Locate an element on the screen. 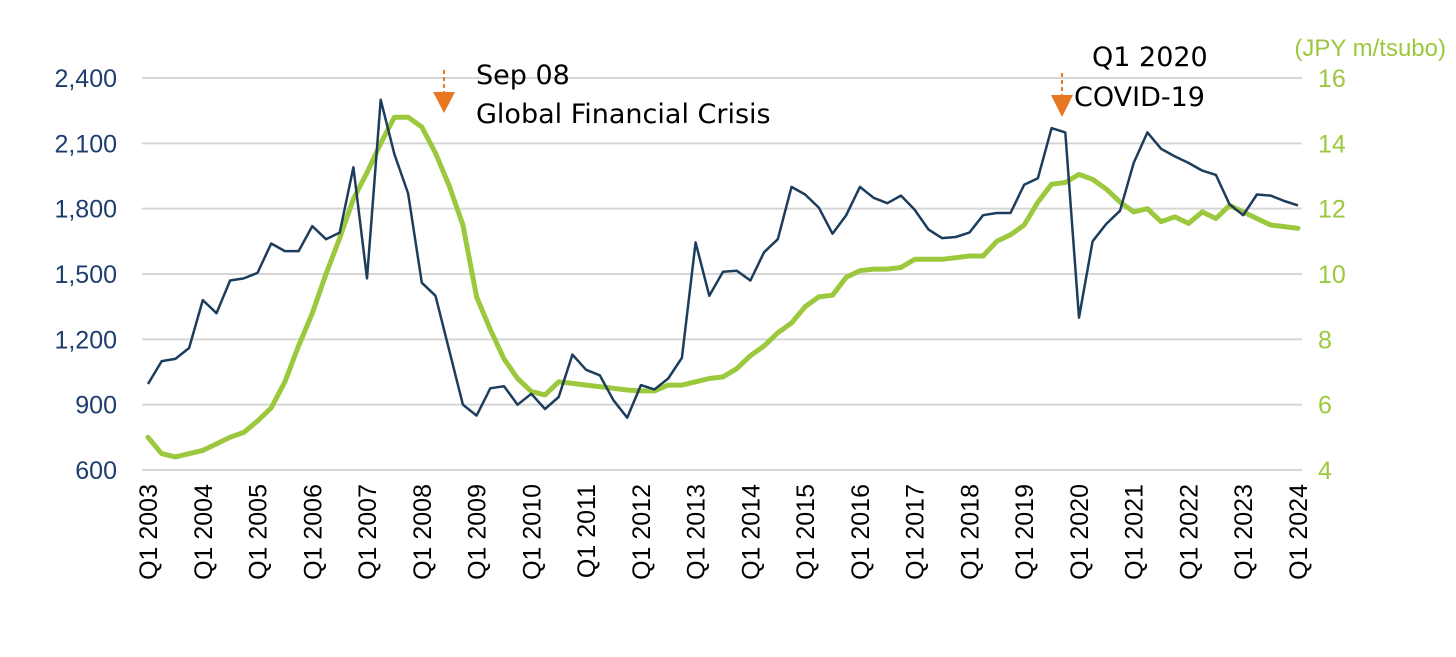 This screenshot has width=1456, height=657. right-y-tick-label: 14 is located at coordinates (1332, 144).